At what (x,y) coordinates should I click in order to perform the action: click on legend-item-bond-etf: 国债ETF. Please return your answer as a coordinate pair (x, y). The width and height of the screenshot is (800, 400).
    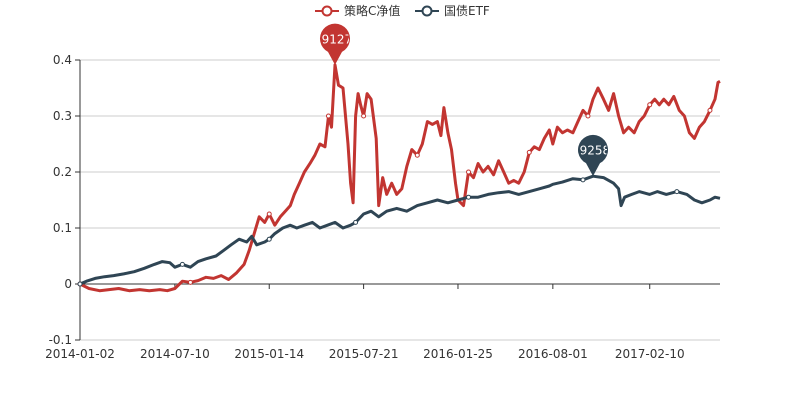
    Looking at the image, I should click on (452, 11).